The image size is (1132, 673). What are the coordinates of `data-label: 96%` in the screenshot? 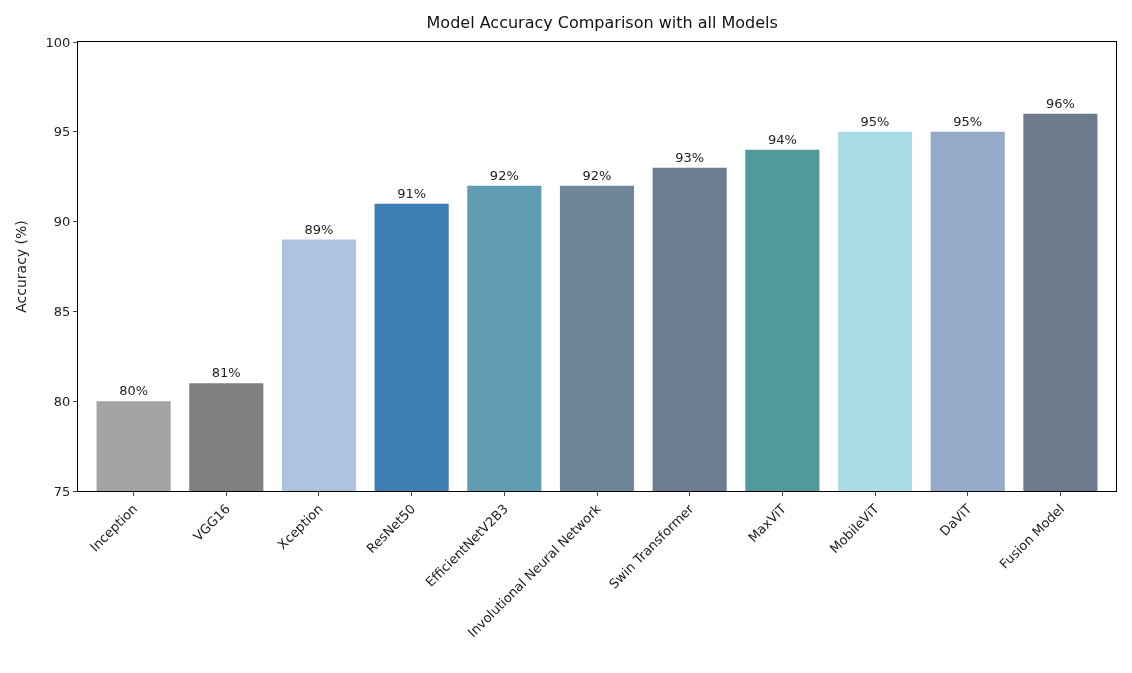 It's located at (1060, 103).